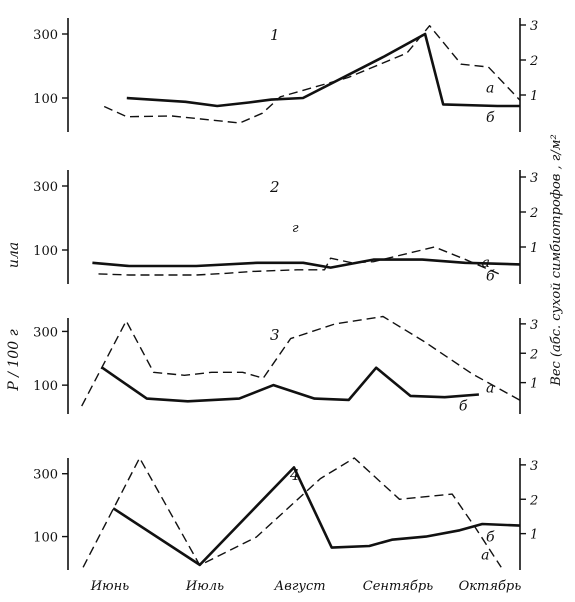 The width and height of the screenshot is (575, 602). What do you see at coordinates (204, 586) in the screenshot?
I see `x-label-july: Июль` at bounding box center [204, 586].